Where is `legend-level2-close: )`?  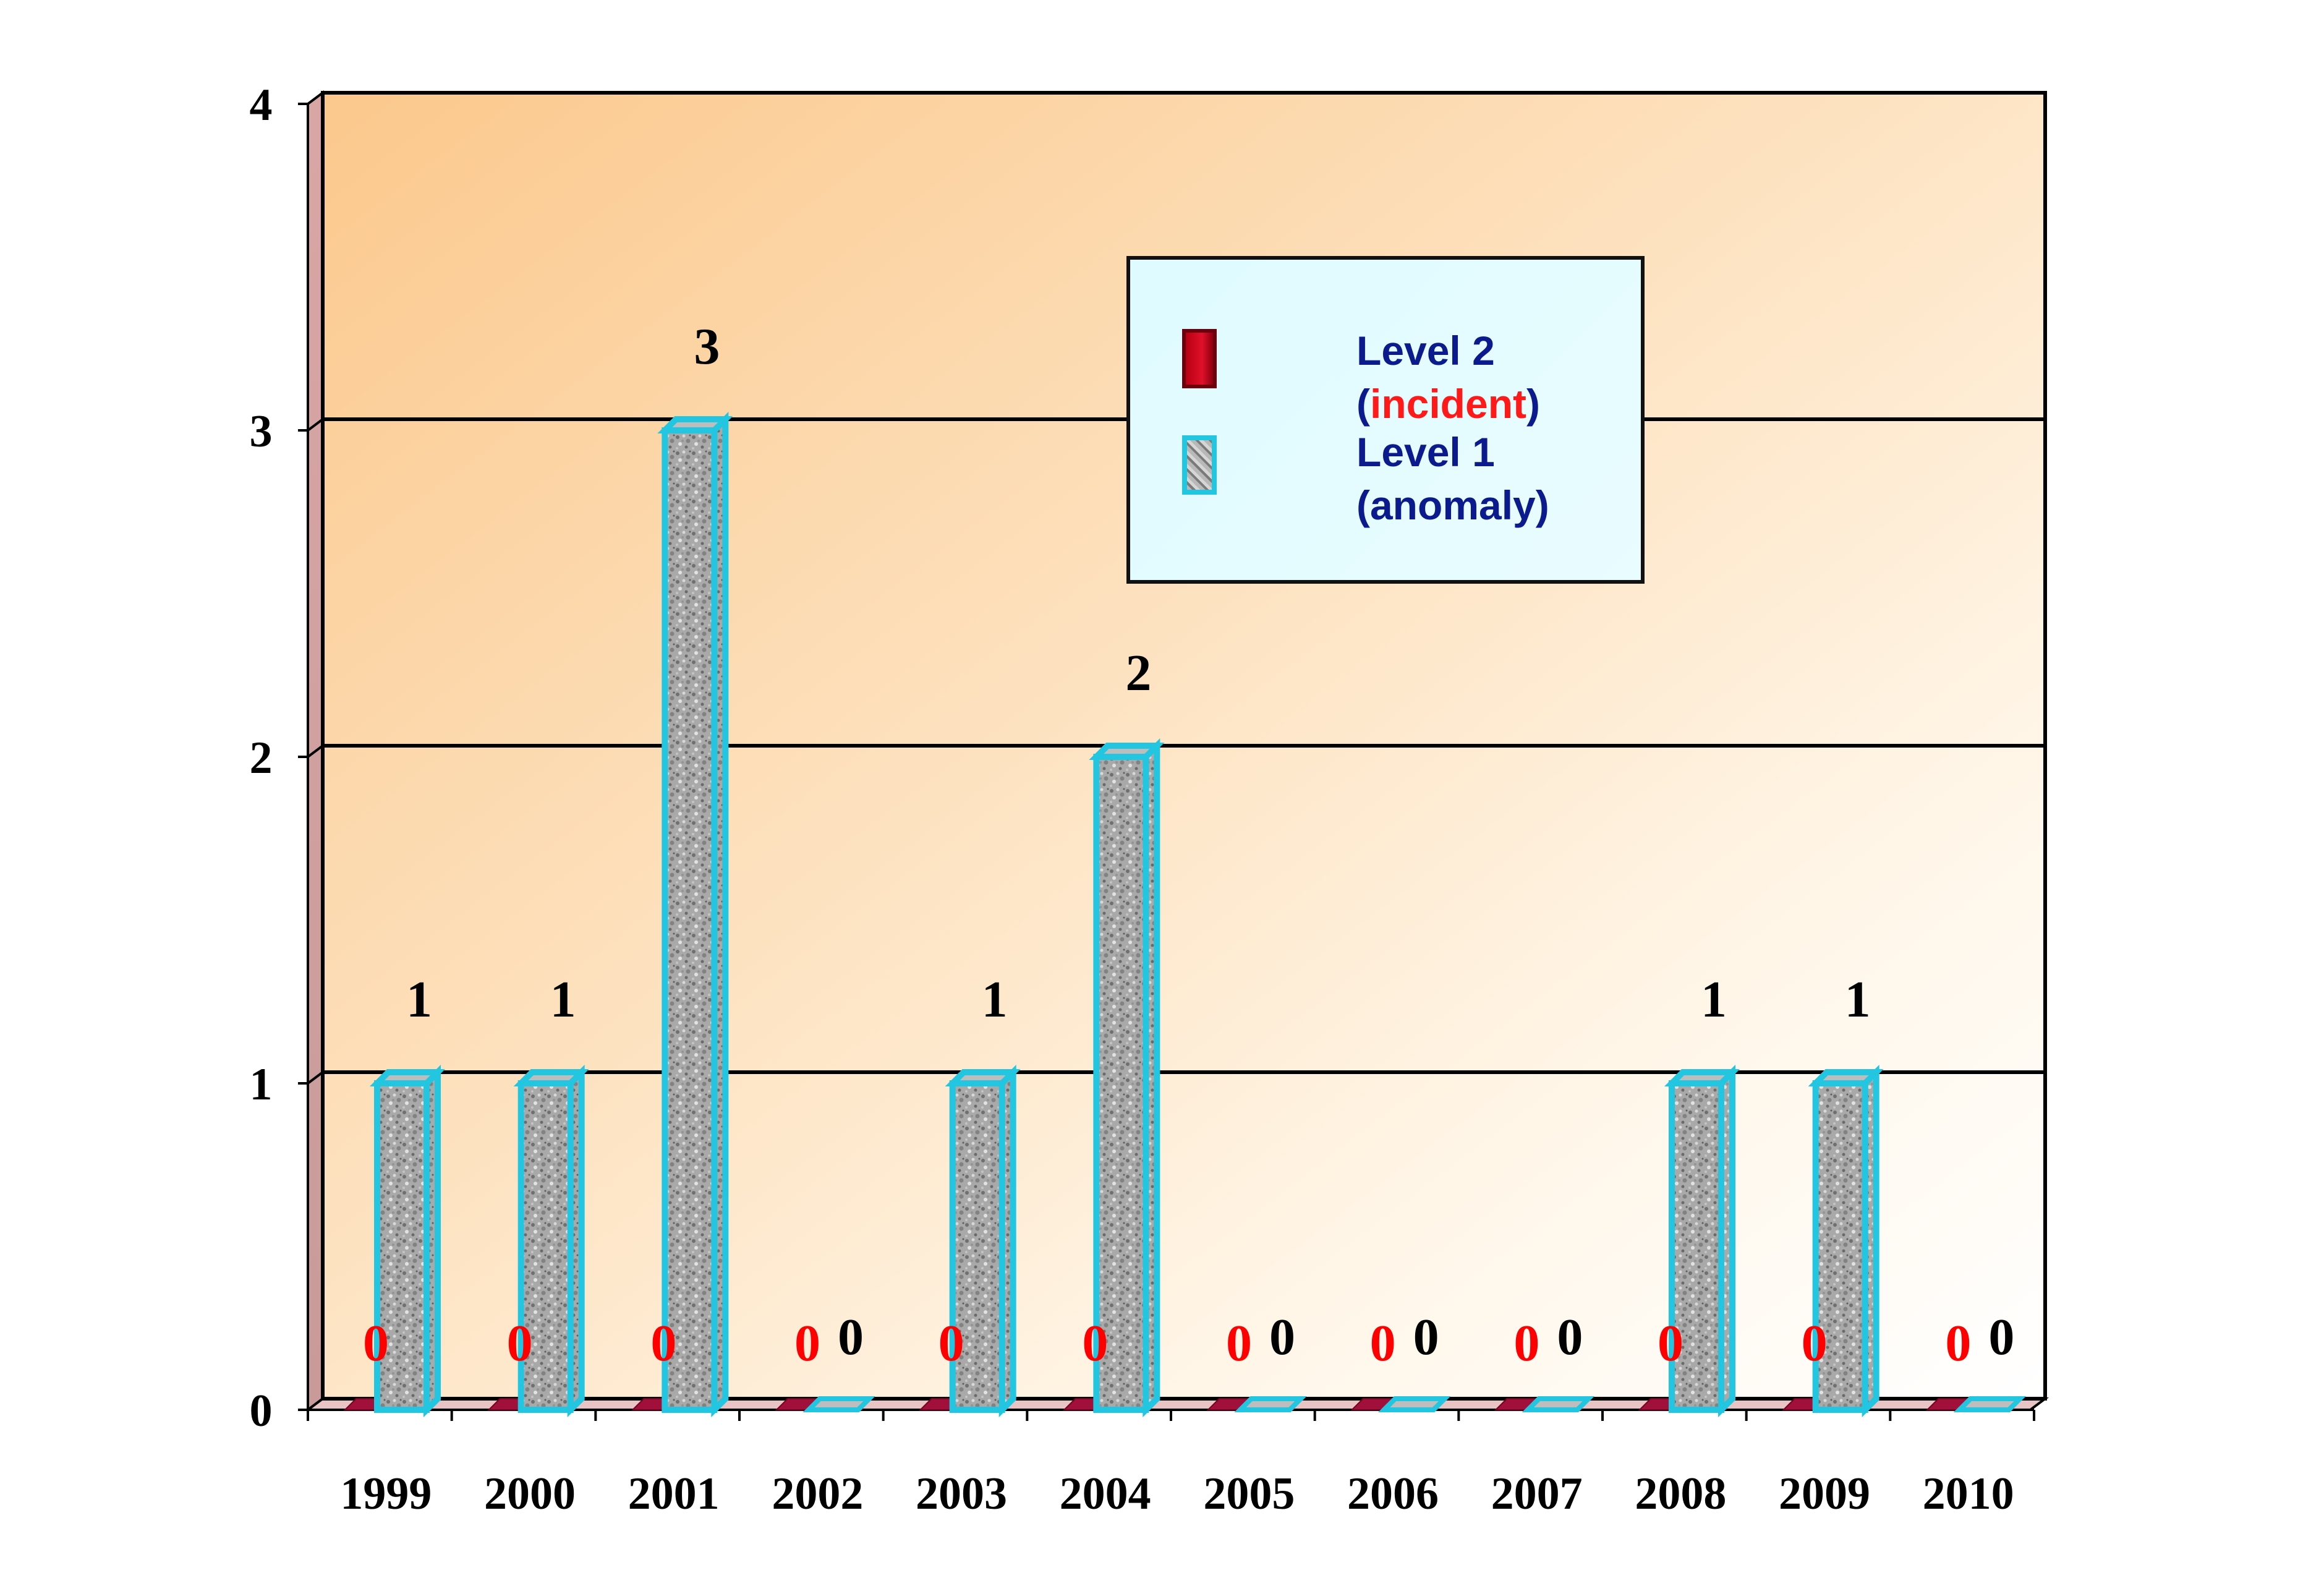
legend-level2-close: ) is located at coordinates (1533, 404).